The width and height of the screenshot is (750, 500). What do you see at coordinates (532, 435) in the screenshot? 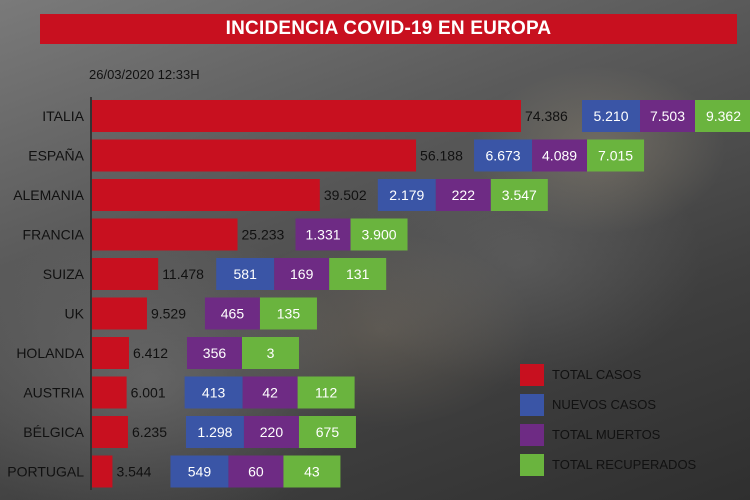
I see `legend-swatch-muertos` at bounding box center [532, 435].